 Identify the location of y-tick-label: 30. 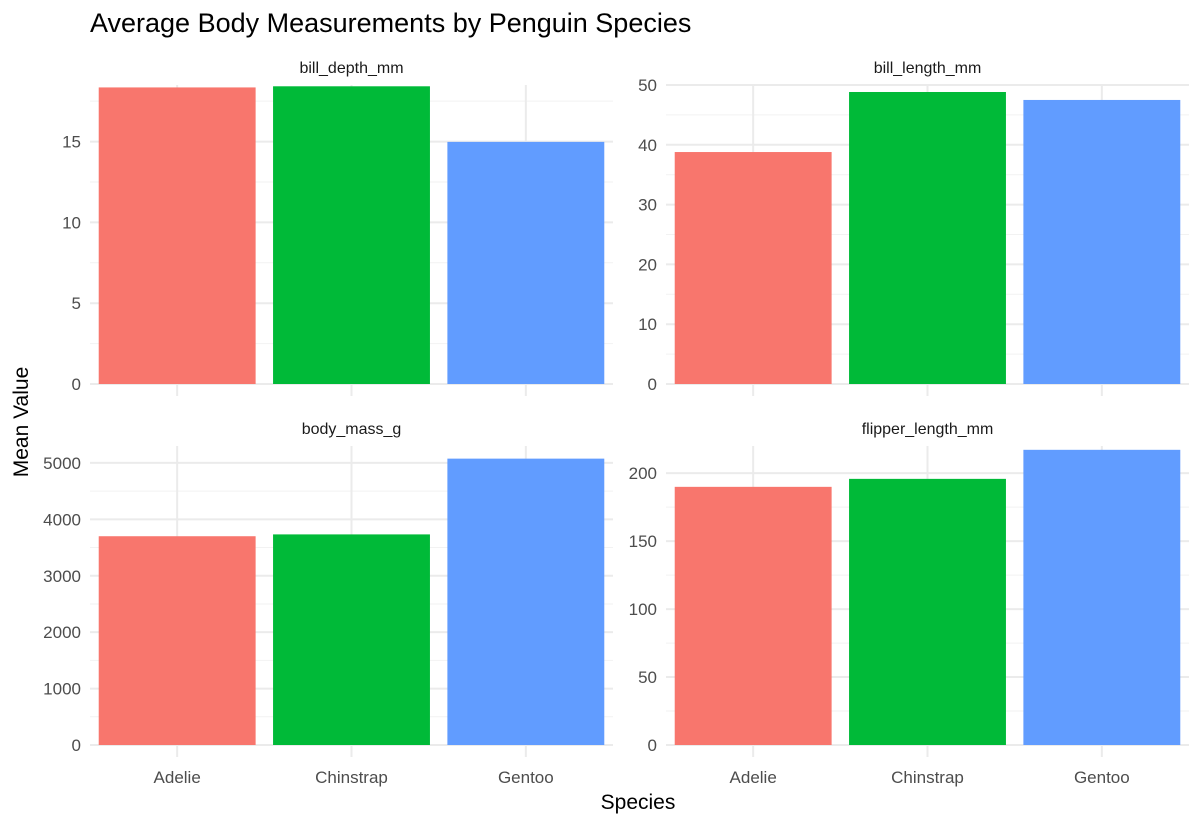
(647, 205).